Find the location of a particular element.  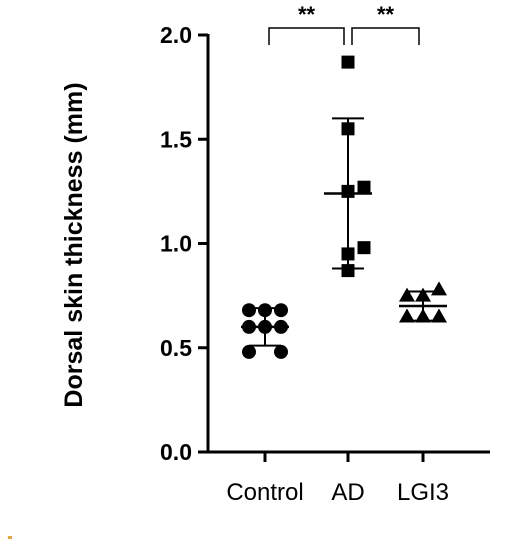

y-tick-label: 1.5 is located at coordinates (176, 139).